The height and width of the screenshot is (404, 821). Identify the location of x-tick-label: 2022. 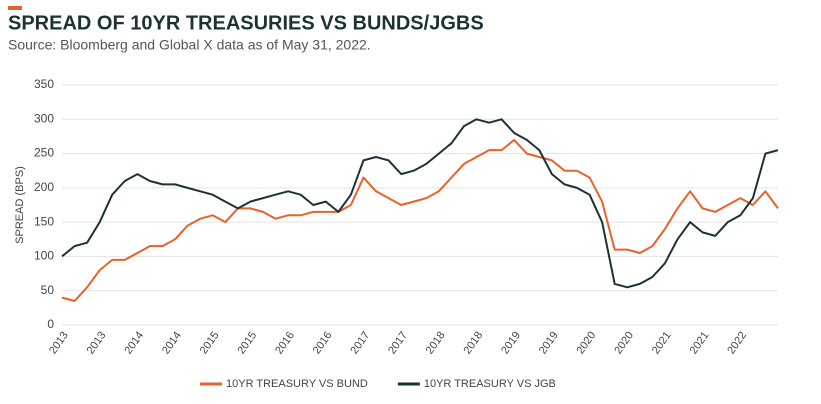
(737, 343).